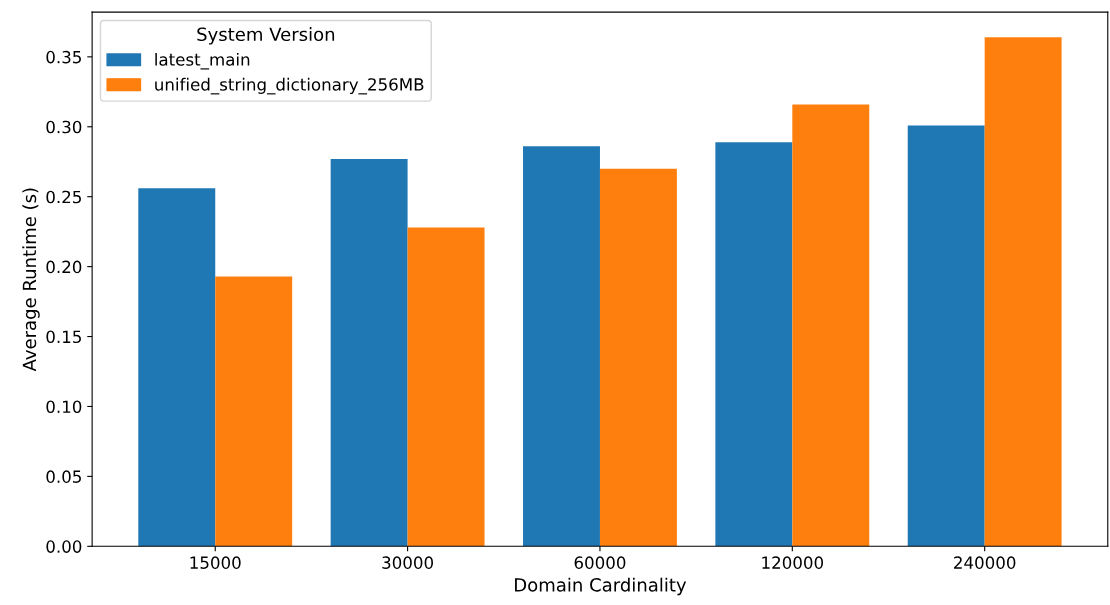 Image resolution: width=1110 pixels, height=605 pixels. Describe the element at coordinates (407, 562) in the screenshot. I see `x-tick-label: 30000` at that location.